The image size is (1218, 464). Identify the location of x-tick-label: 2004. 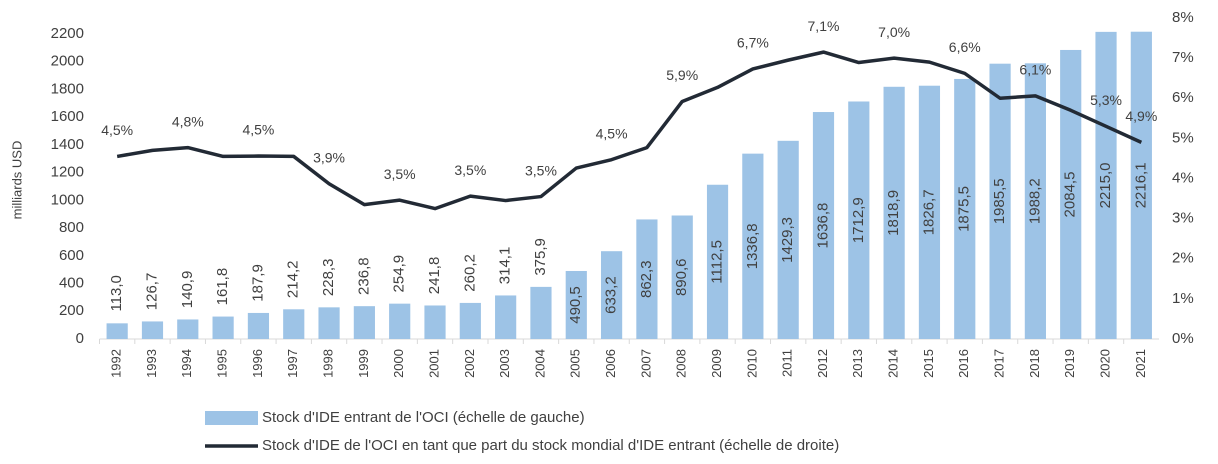
(539, 363).